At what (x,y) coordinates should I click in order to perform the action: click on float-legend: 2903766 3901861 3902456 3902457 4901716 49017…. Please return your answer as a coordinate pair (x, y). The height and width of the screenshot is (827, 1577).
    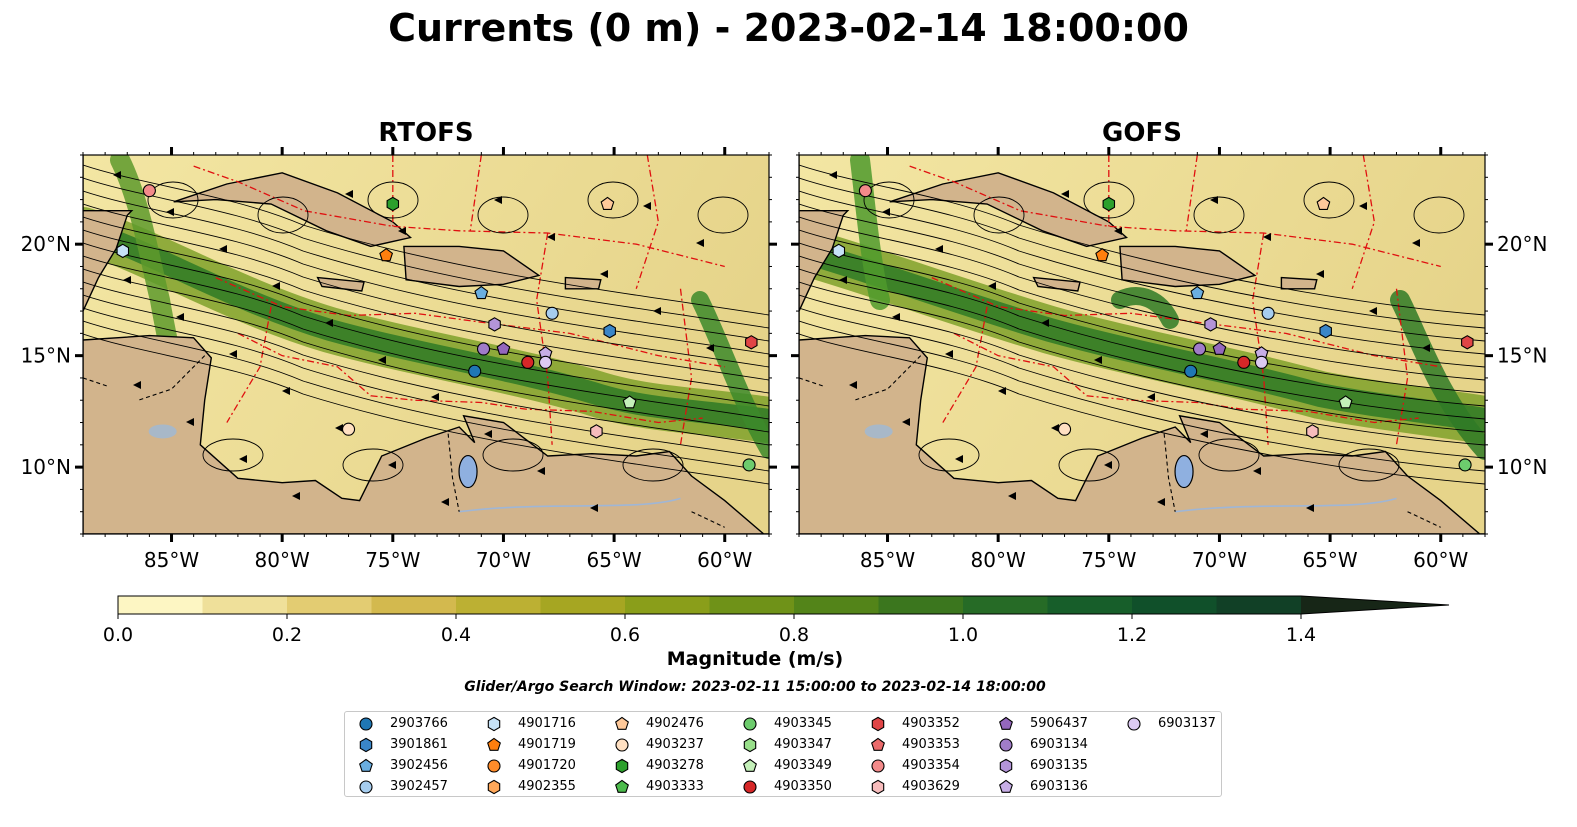
    Looking at the image, I should click on (783, 754).